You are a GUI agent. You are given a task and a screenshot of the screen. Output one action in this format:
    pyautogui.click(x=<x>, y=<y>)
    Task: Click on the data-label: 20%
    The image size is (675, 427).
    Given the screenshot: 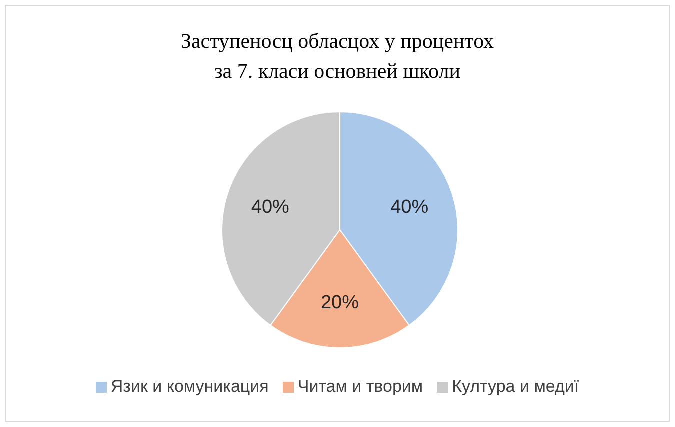 What is the action you would take?
    pyautogui.click(x=340, y=303)
    